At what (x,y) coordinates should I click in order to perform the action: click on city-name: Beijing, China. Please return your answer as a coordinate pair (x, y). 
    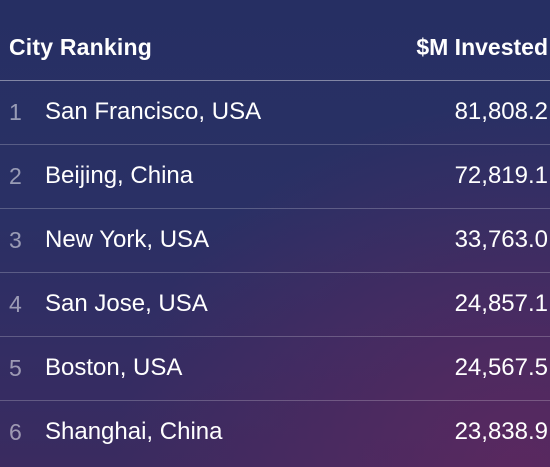
    Looking at the image, I should click on (119, 175).